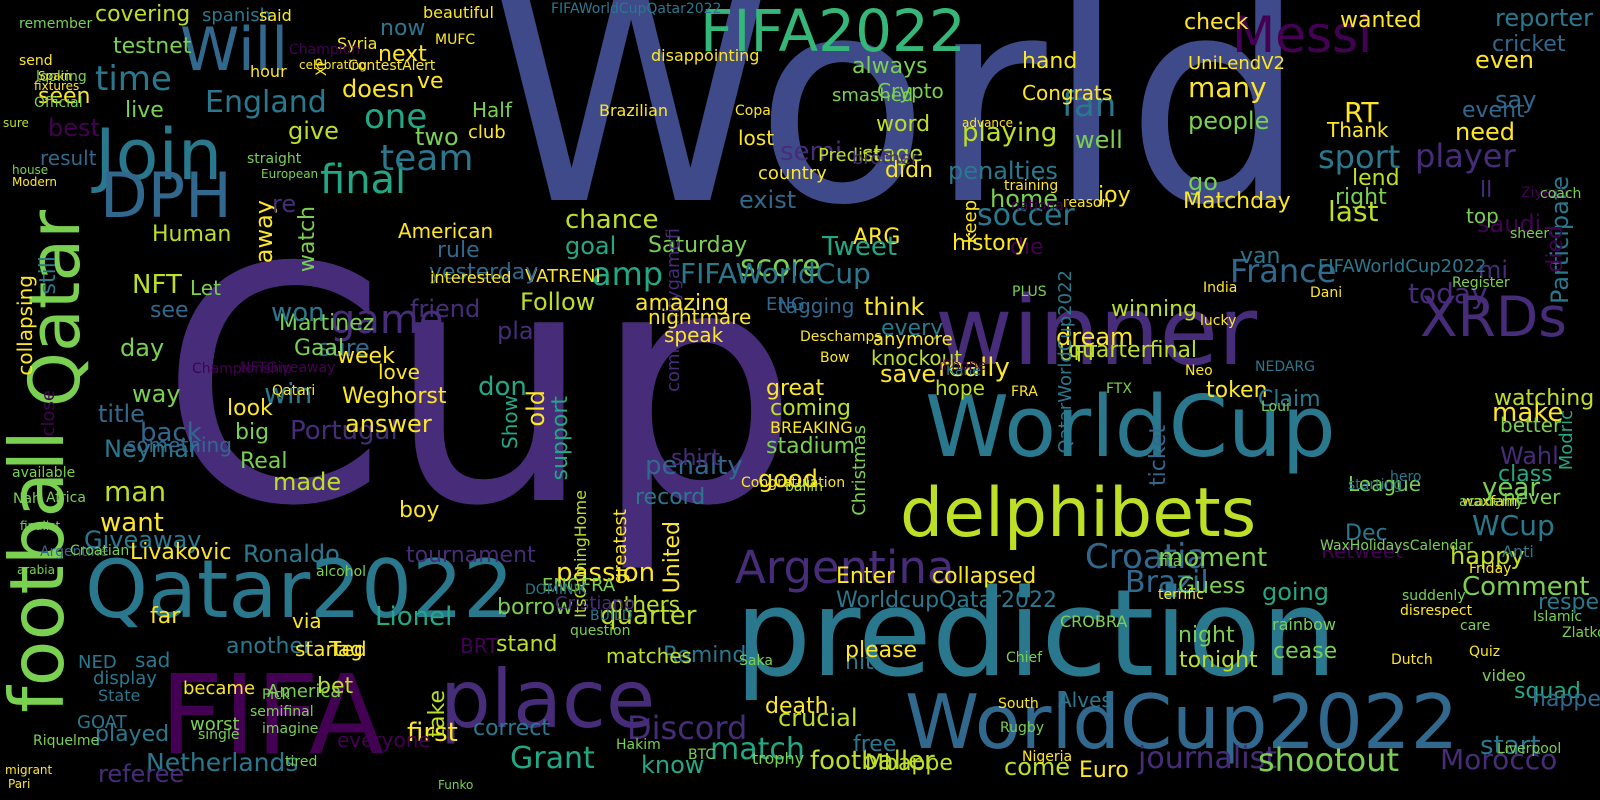  Describe the element at coordinates (1529, 44) in the screenshot. I see `cloud-word: cricket` at that location.